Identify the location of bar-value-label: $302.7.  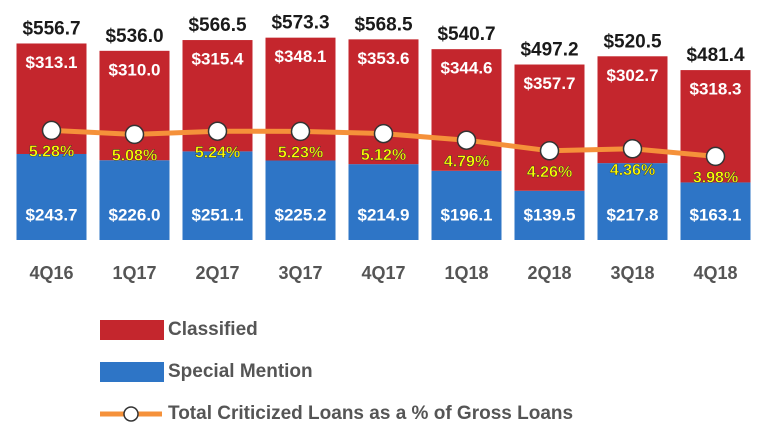
(633, 75).